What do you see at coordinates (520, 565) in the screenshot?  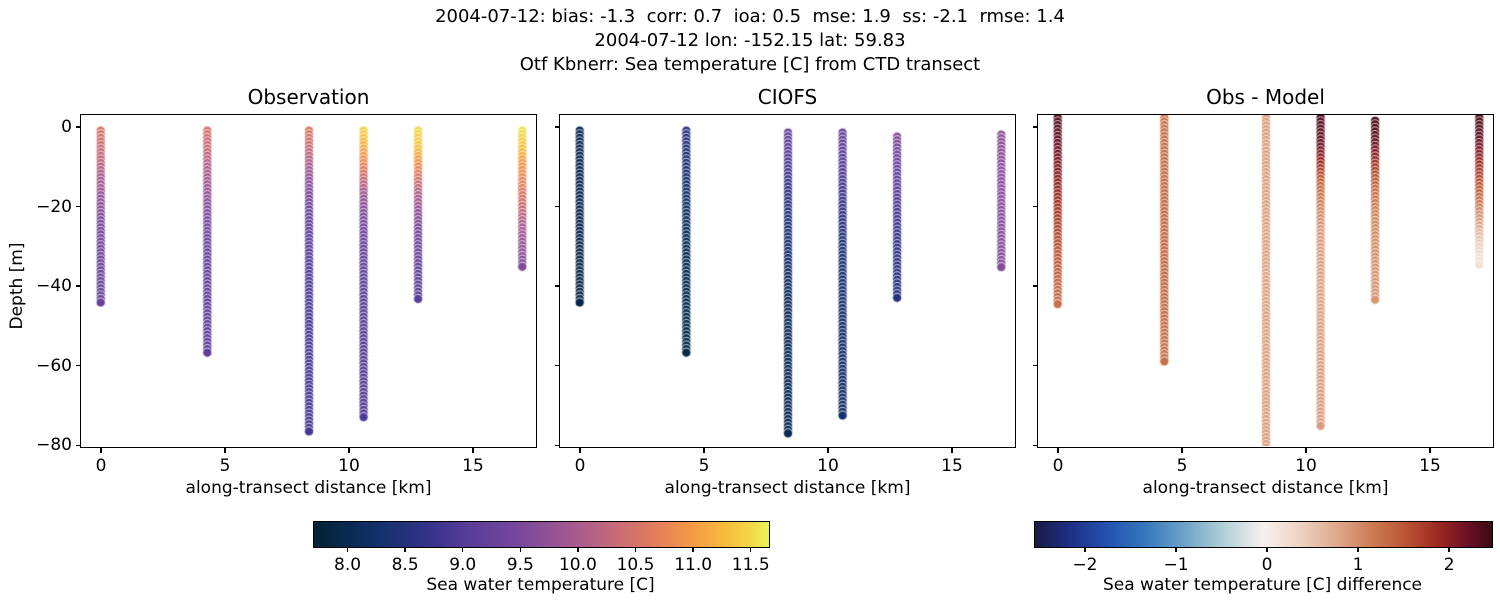 I see `colorbar-tick-label: 9.5` at bounding box center [520, 565].